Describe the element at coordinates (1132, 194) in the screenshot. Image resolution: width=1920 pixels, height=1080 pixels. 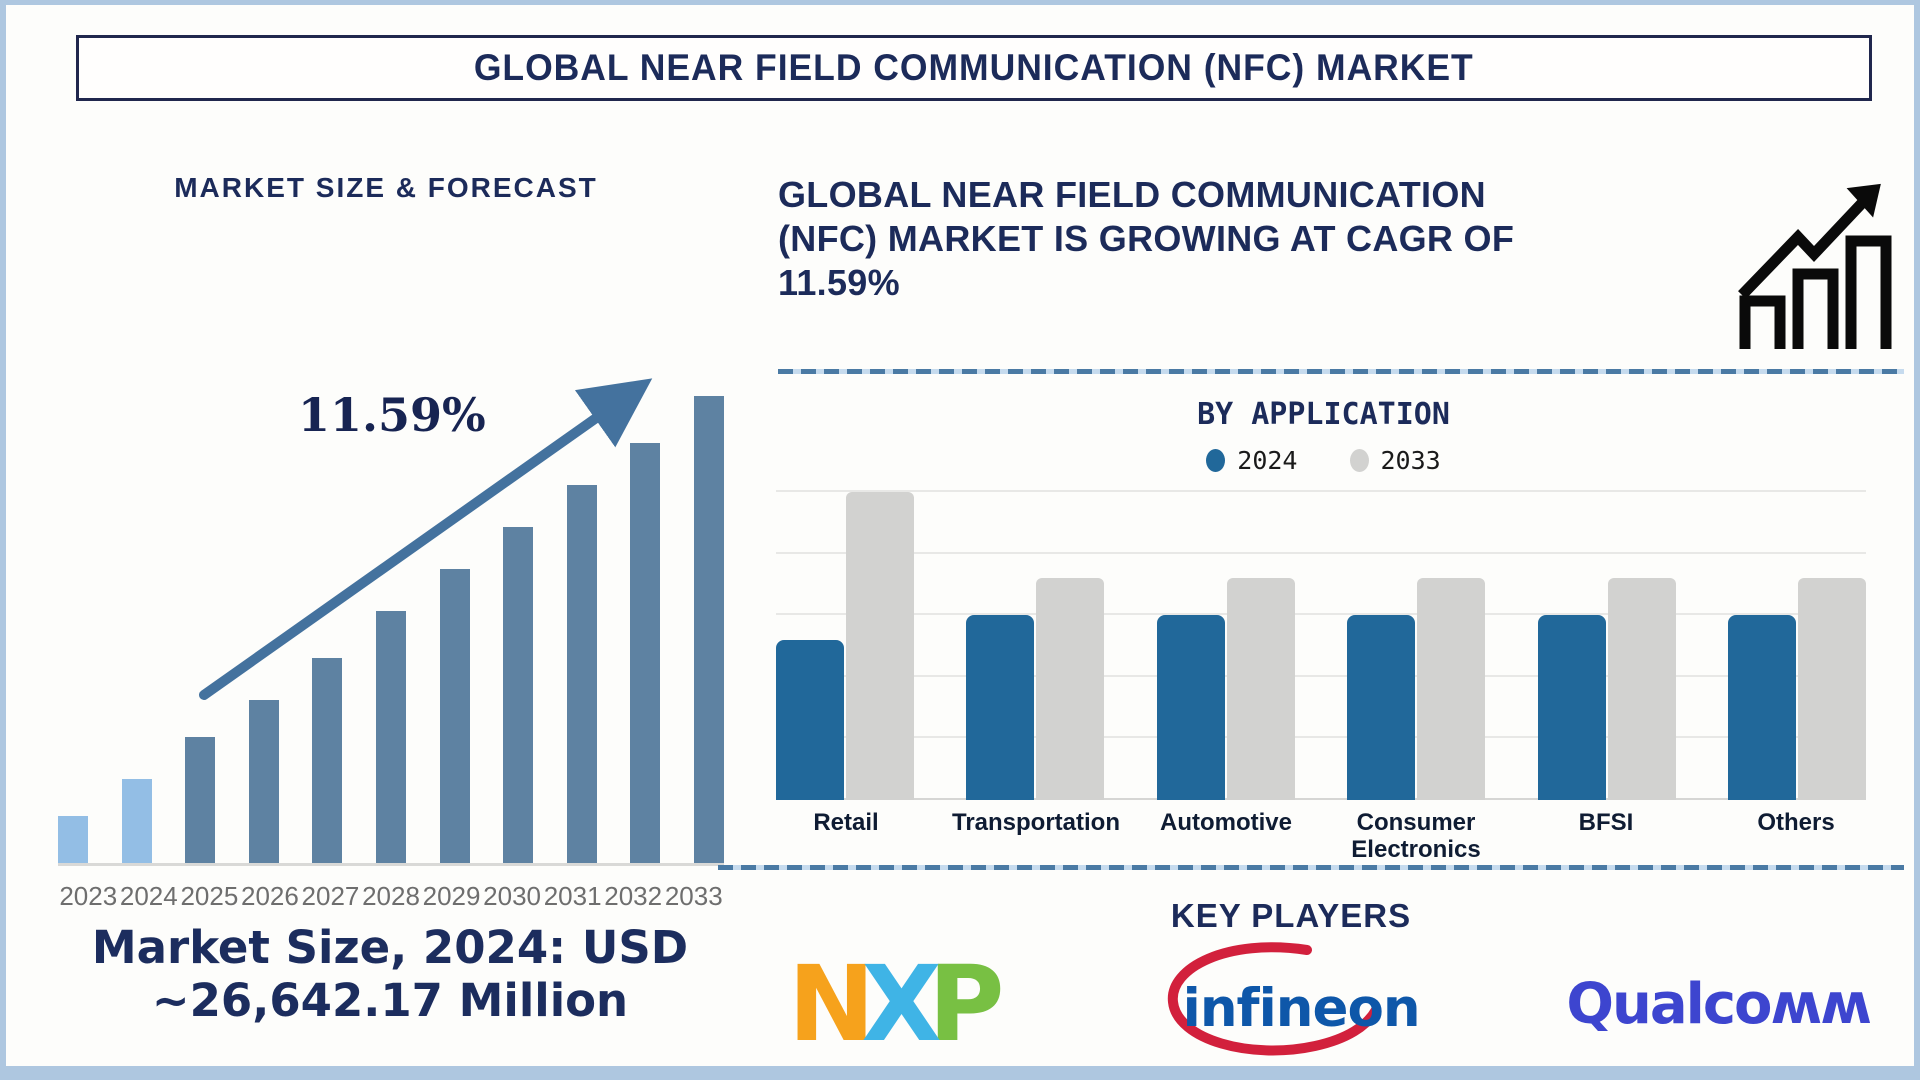
I see `cagr-heading-line-1: GLOBAL NEAR FIELD COMMUNICATION` at that location.